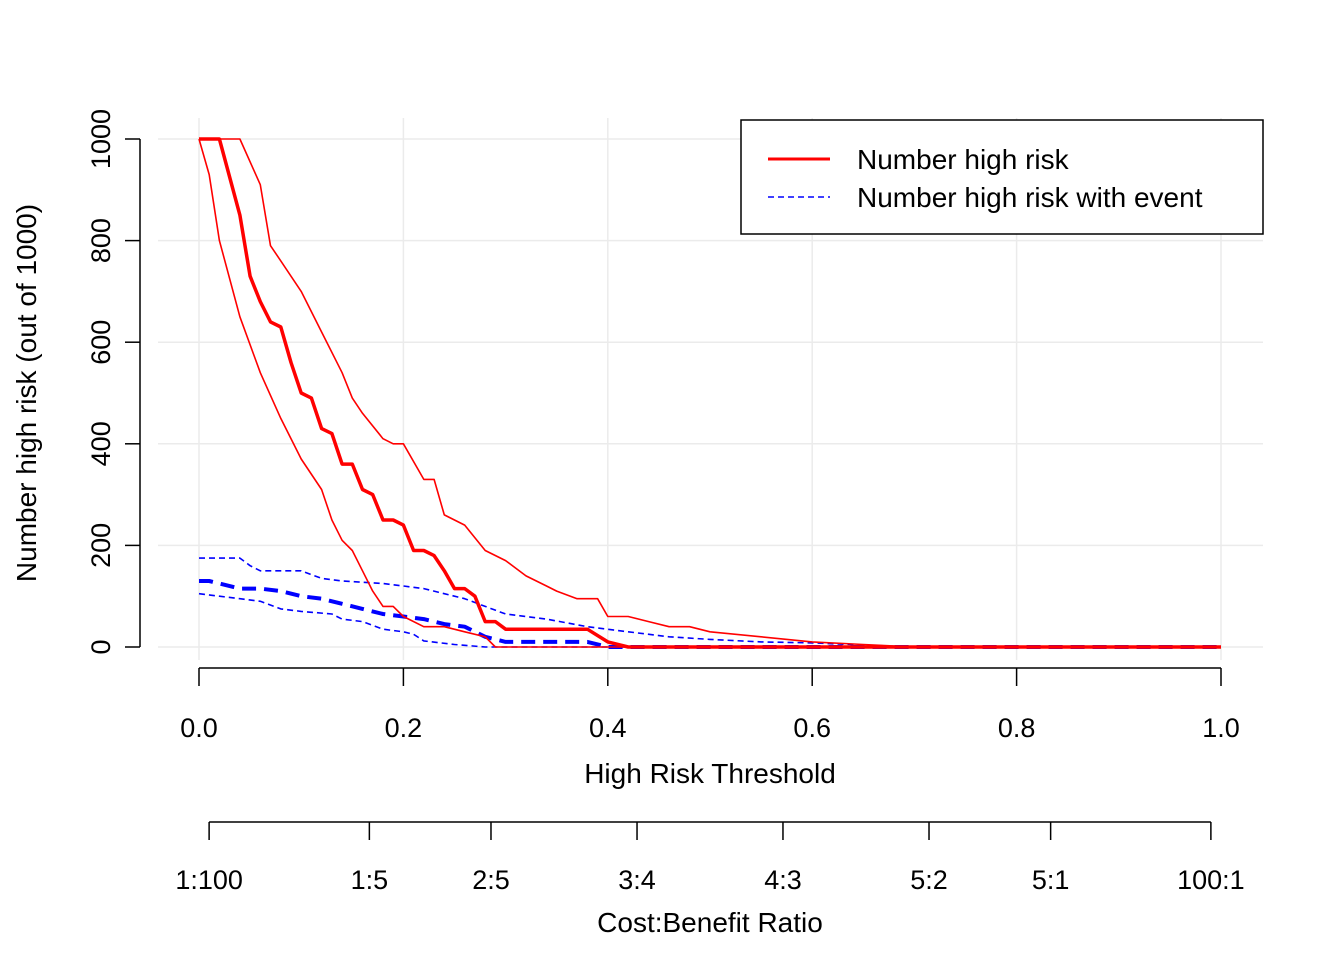 The image size is (1344, 960). I want to click on cost-benefit-tick-label-1: 1:5, so click(370, 880).